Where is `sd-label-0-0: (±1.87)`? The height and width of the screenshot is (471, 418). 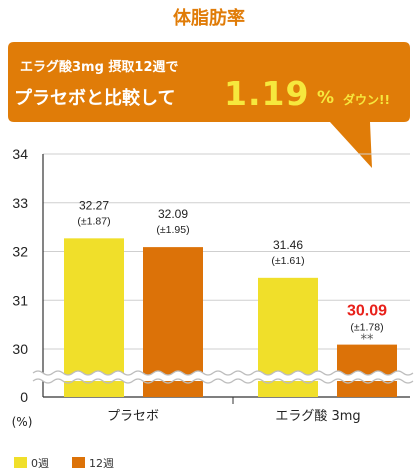
sd-label-0-0: (±1.87) is located at coordinates (93, 221).